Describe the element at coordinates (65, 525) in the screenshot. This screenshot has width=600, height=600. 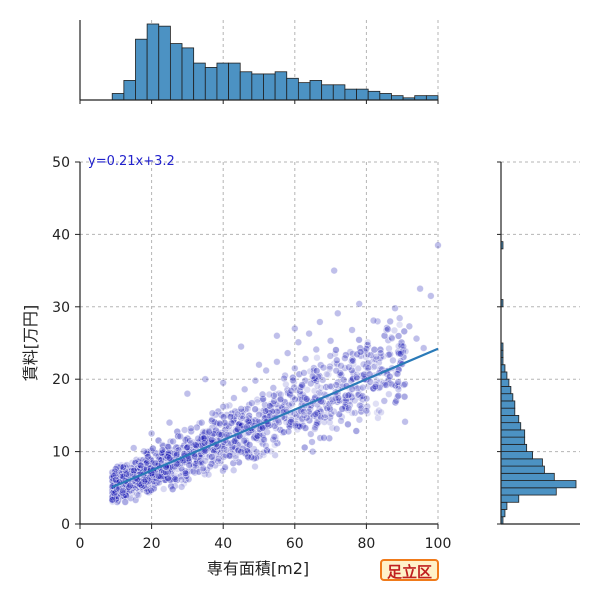
I see `y-tick-label: 0` at that location.